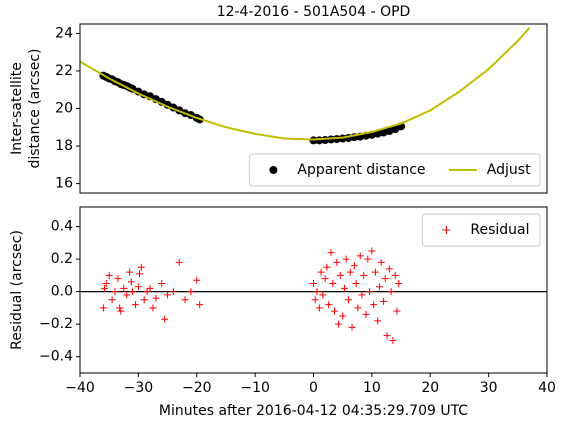 This screenshot has width=561, height=428. I want to click on y-tick-label: 0.0, so click(62, 292).